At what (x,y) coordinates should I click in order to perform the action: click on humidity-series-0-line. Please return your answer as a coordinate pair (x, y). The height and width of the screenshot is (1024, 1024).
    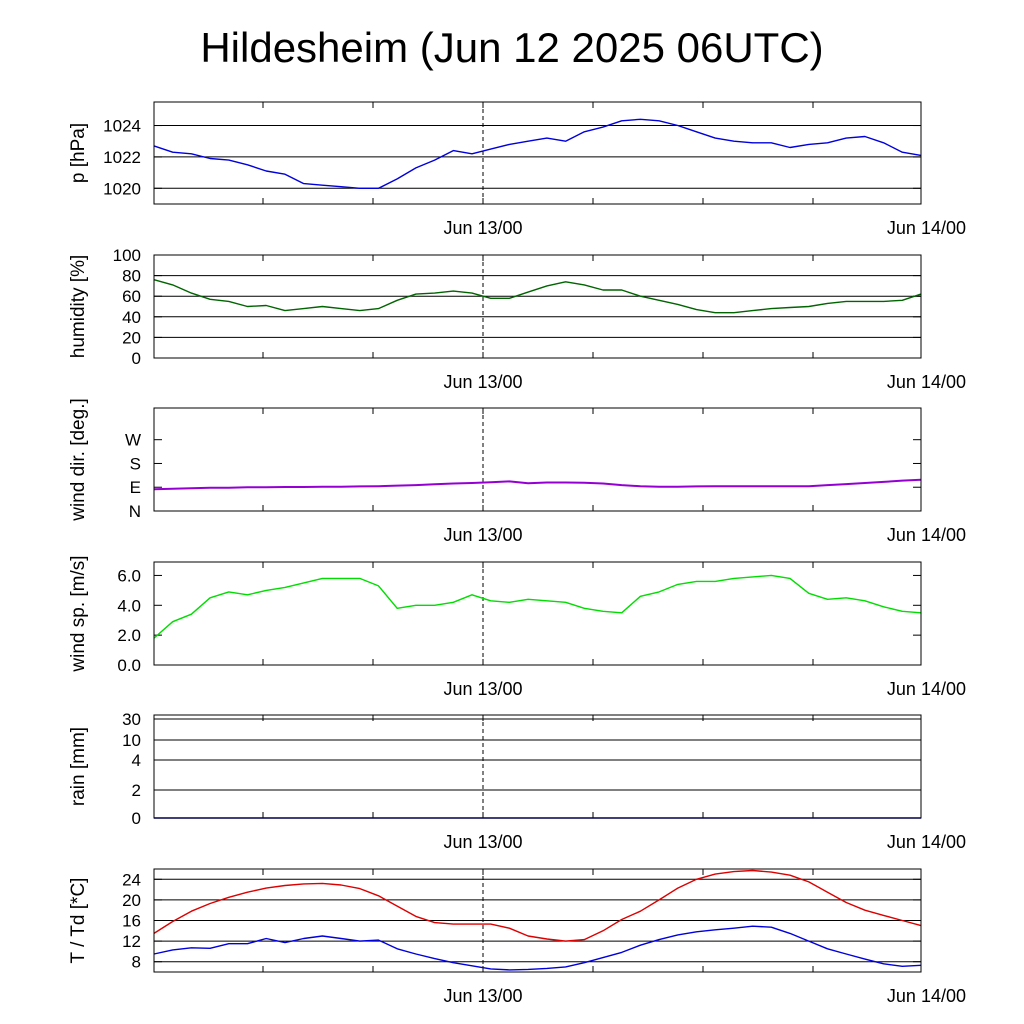
    Looking at the image, I should click on (537, 296).